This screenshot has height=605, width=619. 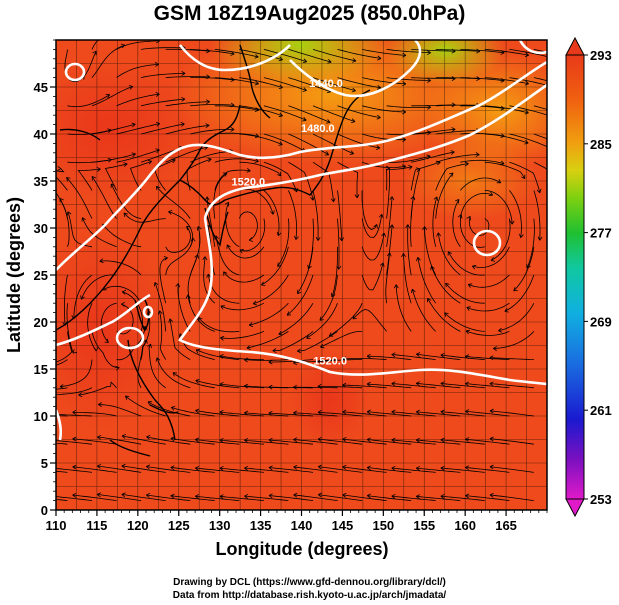 I want to click on colorbar-label: 253, so click(x=601, y=499).